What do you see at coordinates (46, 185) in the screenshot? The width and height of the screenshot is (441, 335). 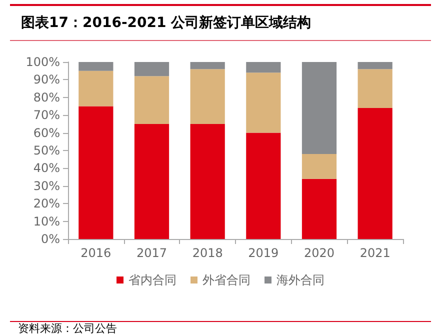 I see `y-tick-label: 30%` at bounding box center [46, 185].